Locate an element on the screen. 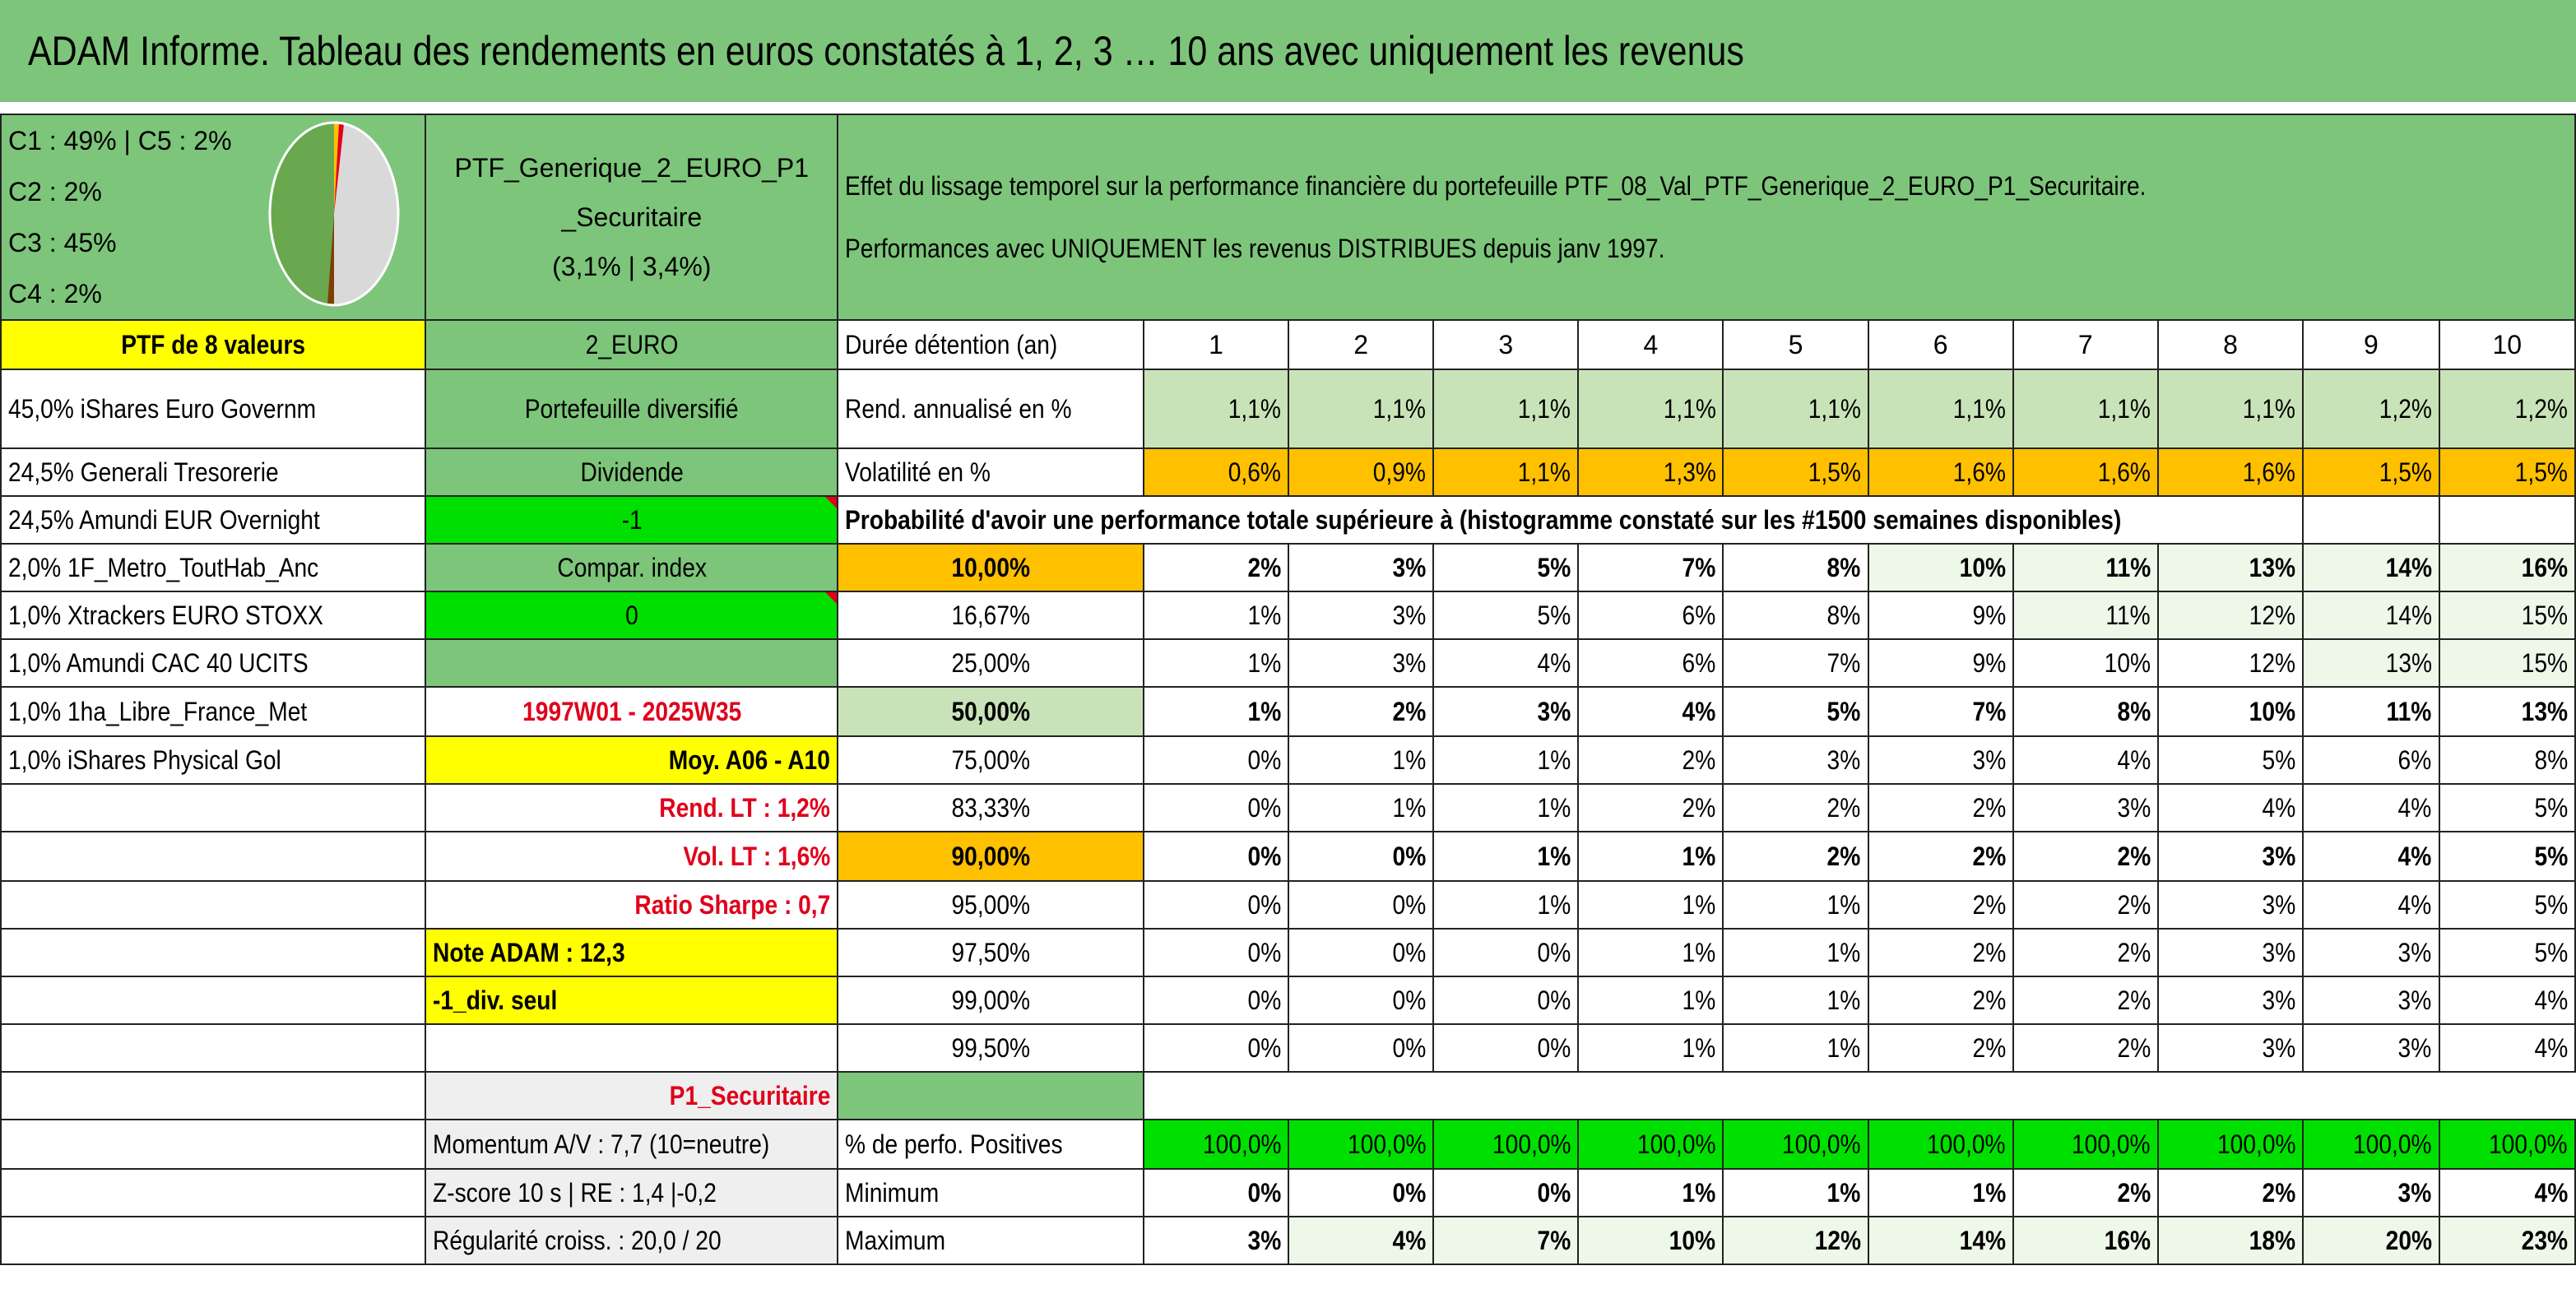 The width and height of the screenshot is (2576, 1289). quantile-label-text: 83,33% is located at coordinates (991, 807).